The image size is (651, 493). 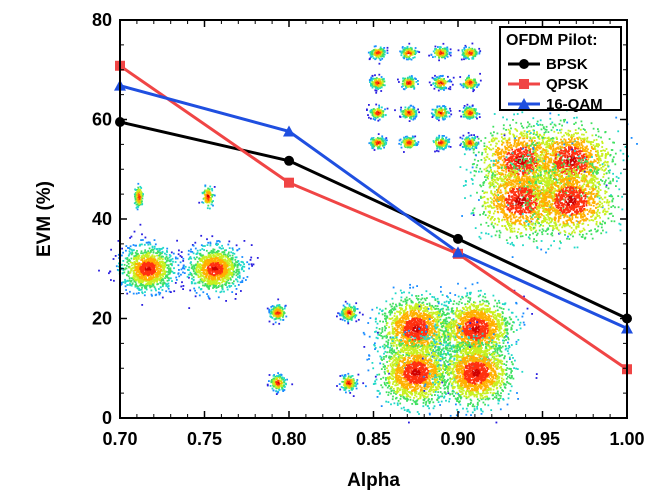 What do you see at coordinates (574, 104) in the screenshot?
I see `legend-label: 16-QAM` at bounding box center [574, 104].